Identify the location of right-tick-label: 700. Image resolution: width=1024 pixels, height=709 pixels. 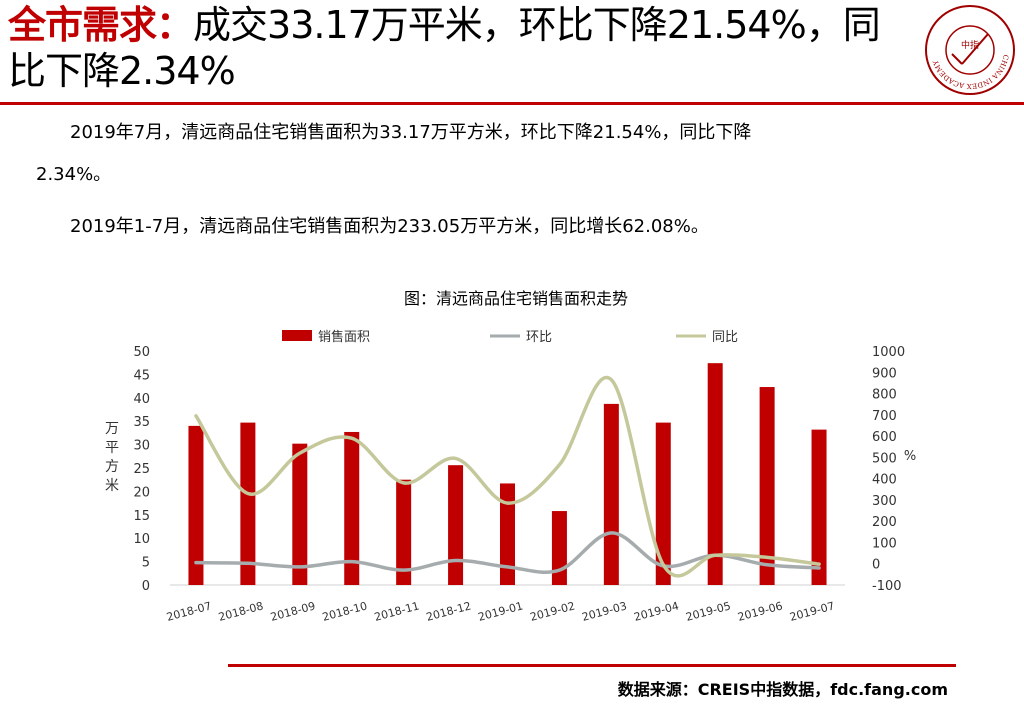
(884, 416).